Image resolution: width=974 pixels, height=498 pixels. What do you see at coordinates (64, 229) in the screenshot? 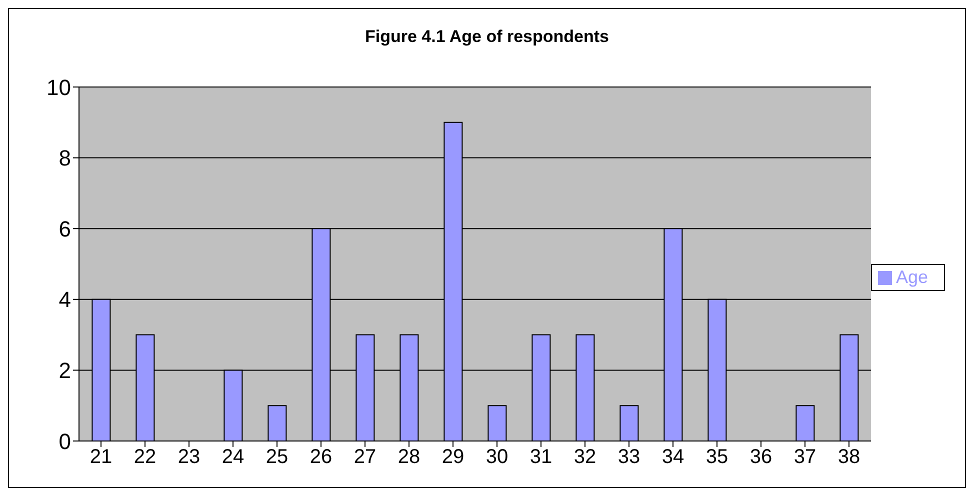
I see `y-tick-label: 6` at bounding box center [64, 229].